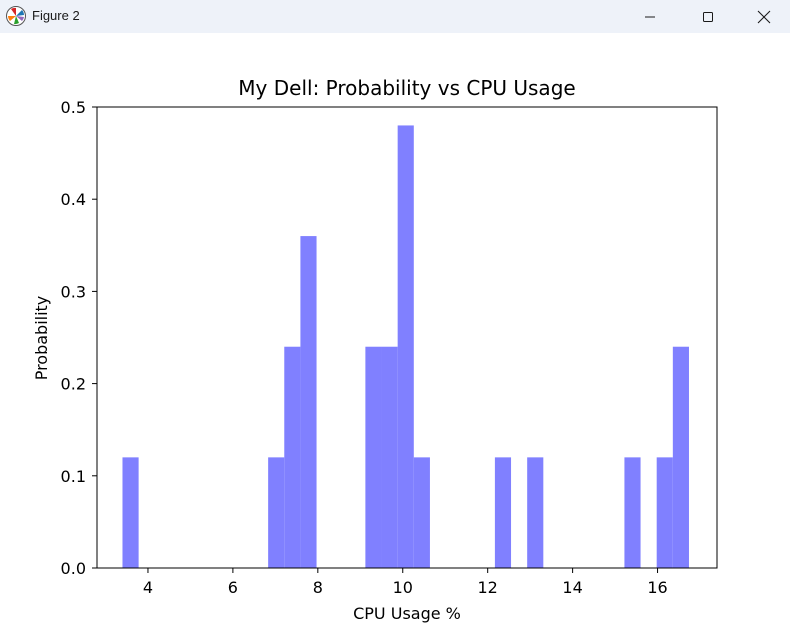 Image resolution: width=790 pixels, height=628 pixels. Describe the element at coordinates (403, 587) in the screenshot. I see `x-tick-label: 10` at that location.